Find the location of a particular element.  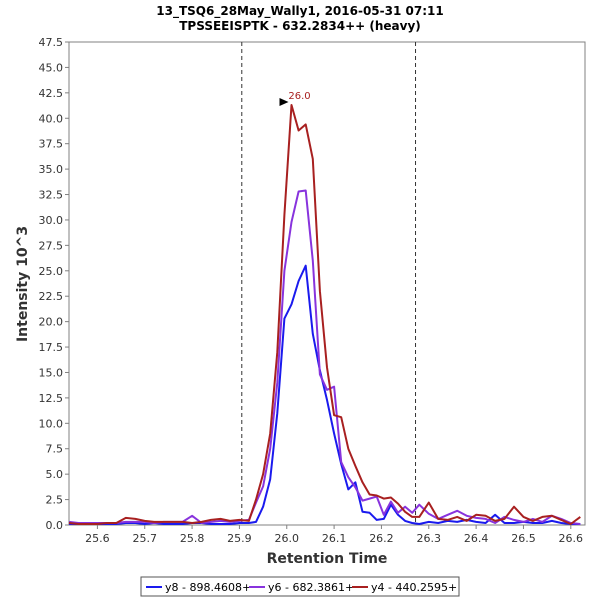

y-tick-label: 12.5 is located at coordinates (51, 398).